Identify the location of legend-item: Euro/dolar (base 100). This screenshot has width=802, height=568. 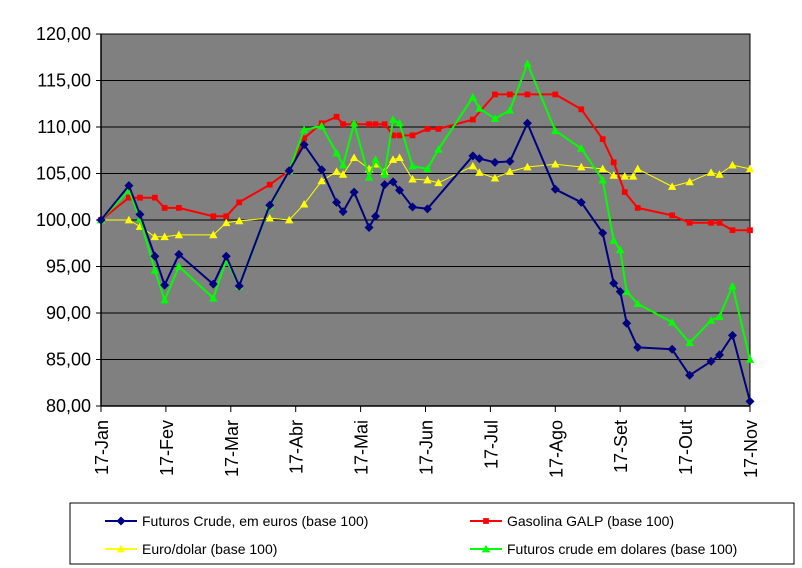
(191, 549).